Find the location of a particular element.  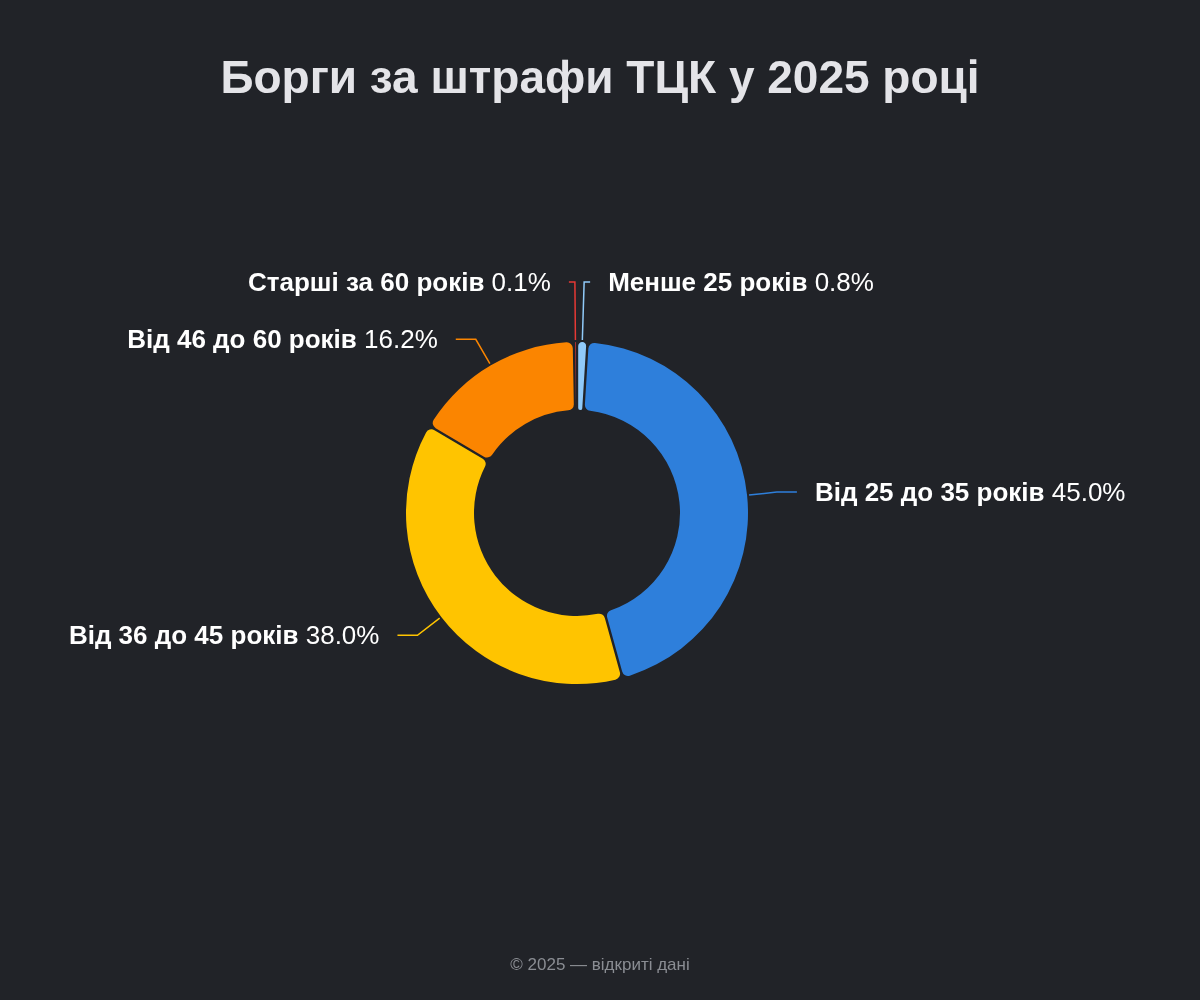

data-label: 0.8% is located at coordinates (840, 282).